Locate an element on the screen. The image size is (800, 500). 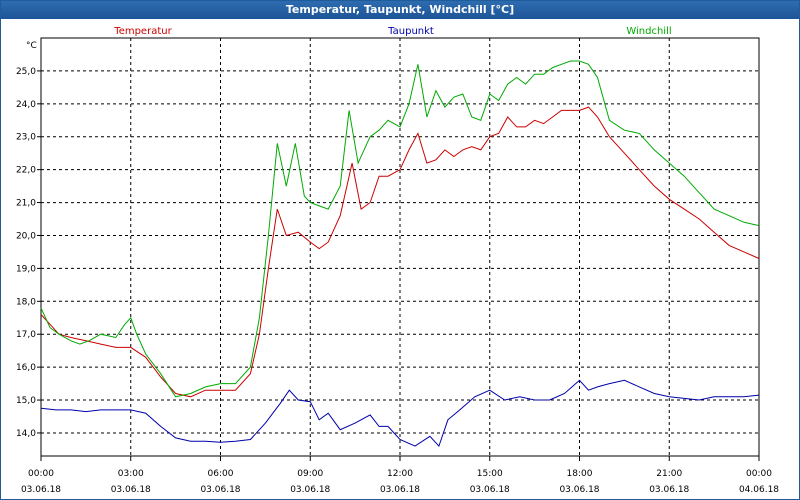
x-tick-time: 09:00 is located at coordinates (310, 474).